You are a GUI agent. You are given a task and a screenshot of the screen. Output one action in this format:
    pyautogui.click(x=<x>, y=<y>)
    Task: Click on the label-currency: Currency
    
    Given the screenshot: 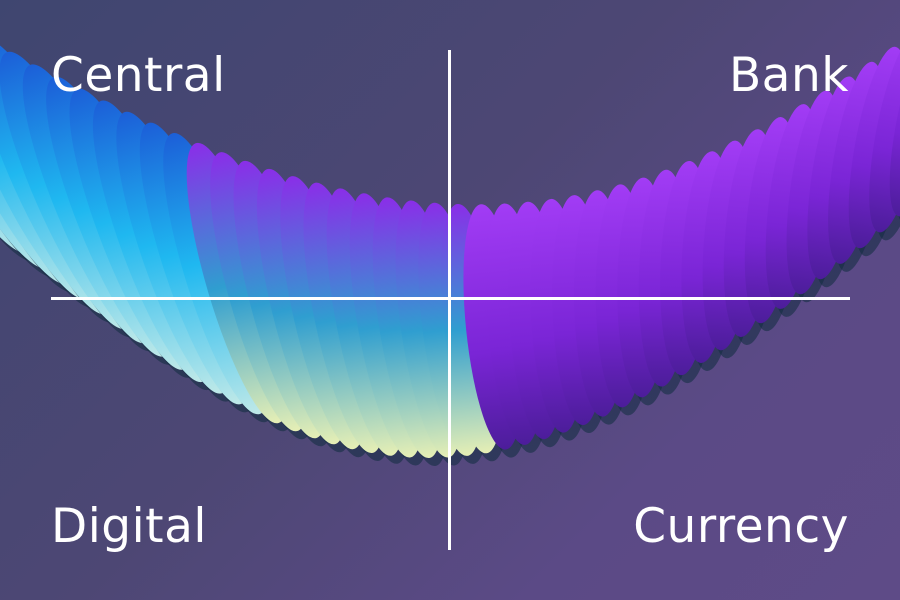 What is the action you would take?
    pyautogui.click(x=741, y=526)
    